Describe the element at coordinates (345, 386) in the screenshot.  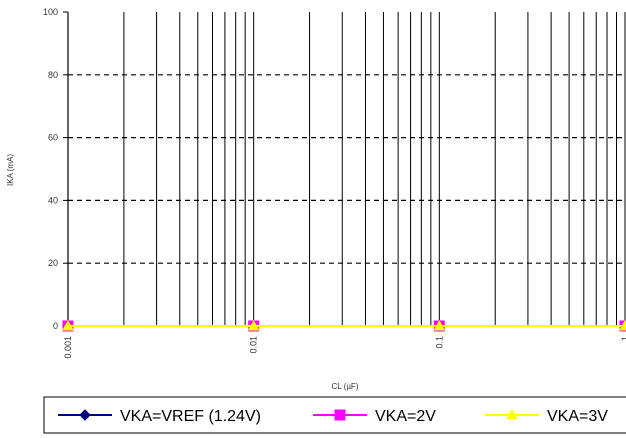
I see `x-axis-label: CL (µF)` at that location.